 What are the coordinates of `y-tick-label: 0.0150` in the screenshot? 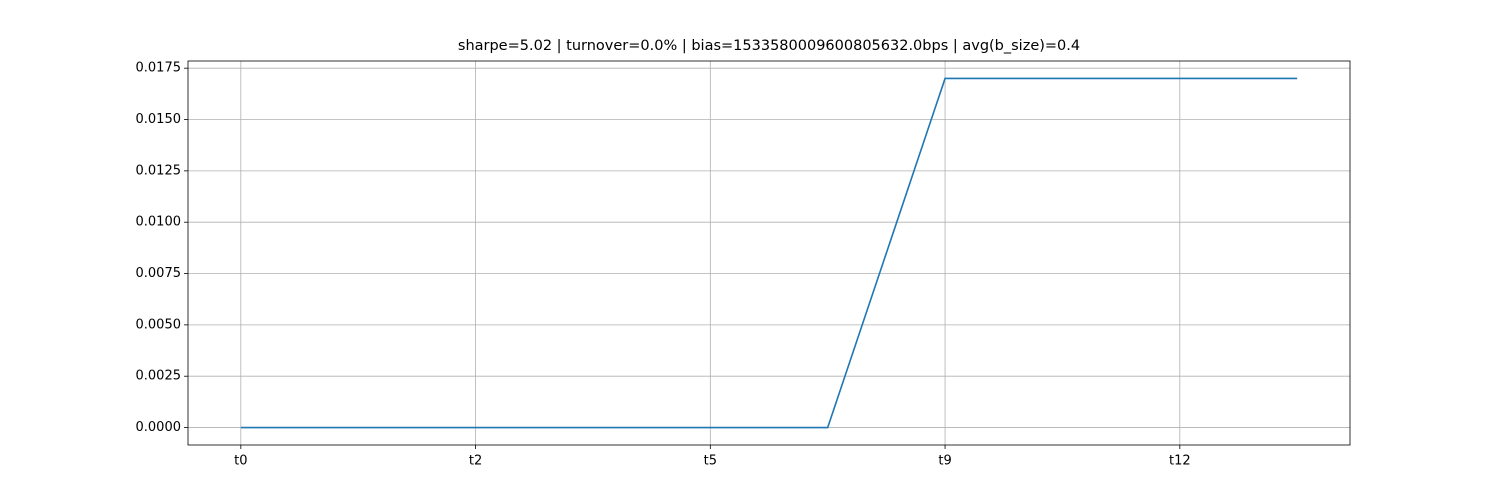 It's located at (159, 119).